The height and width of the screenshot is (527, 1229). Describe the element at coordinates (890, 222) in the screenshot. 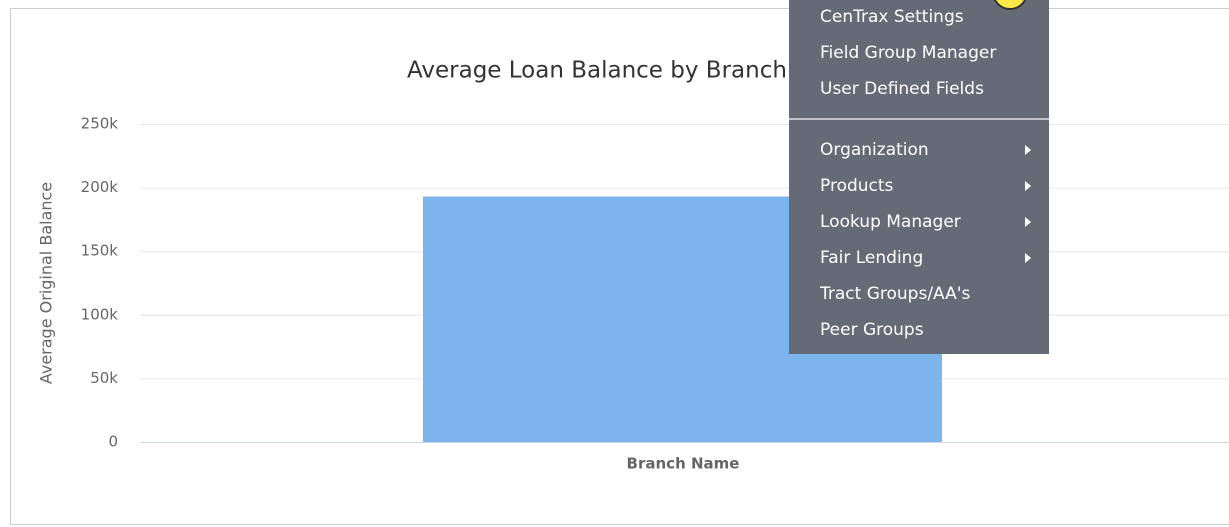

I see `menu-item: Lookup Manager` at that location.